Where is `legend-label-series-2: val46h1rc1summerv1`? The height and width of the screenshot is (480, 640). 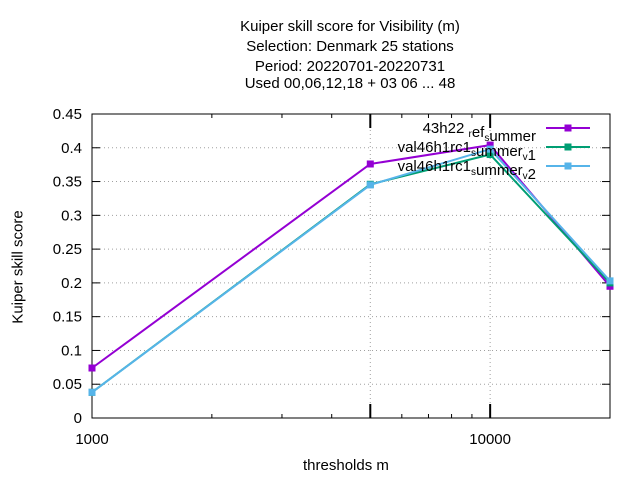
legend-label-series-2: val46h1rc1summerv1 is located at coordinates (467, 151).